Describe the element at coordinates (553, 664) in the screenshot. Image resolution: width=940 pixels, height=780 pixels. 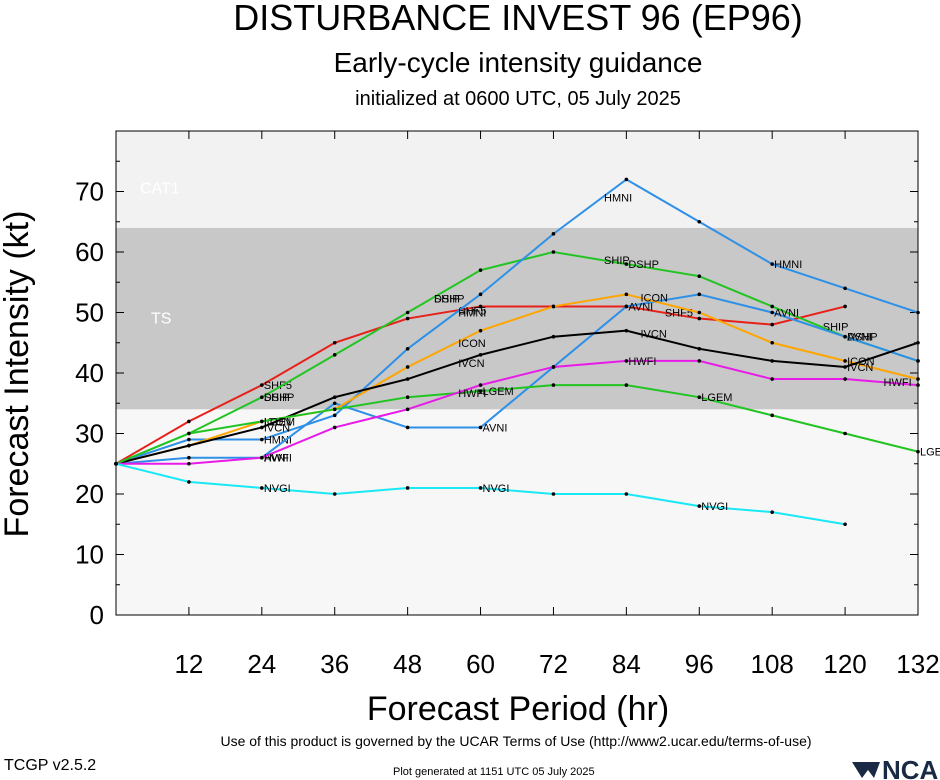
I see `x-tick-label: 72` at that location.